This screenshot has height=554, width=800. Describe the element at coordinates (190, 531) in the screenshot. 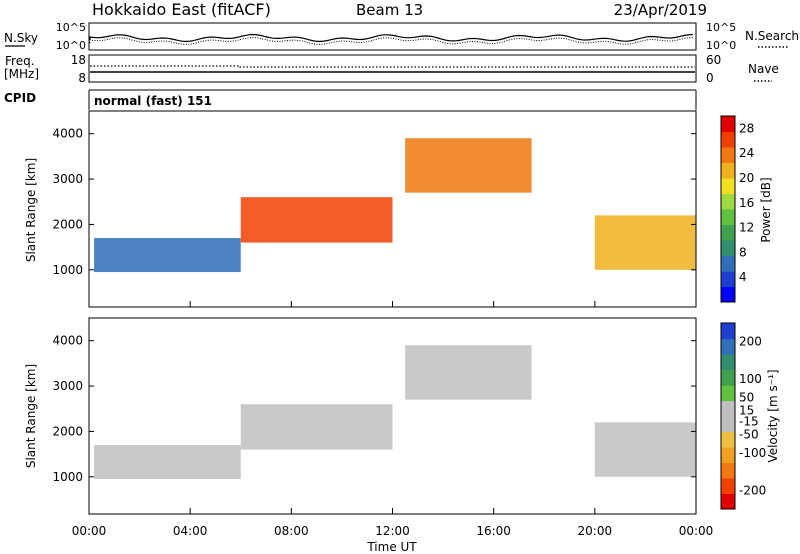

I see `time-tick-label: 04:00` at that location.